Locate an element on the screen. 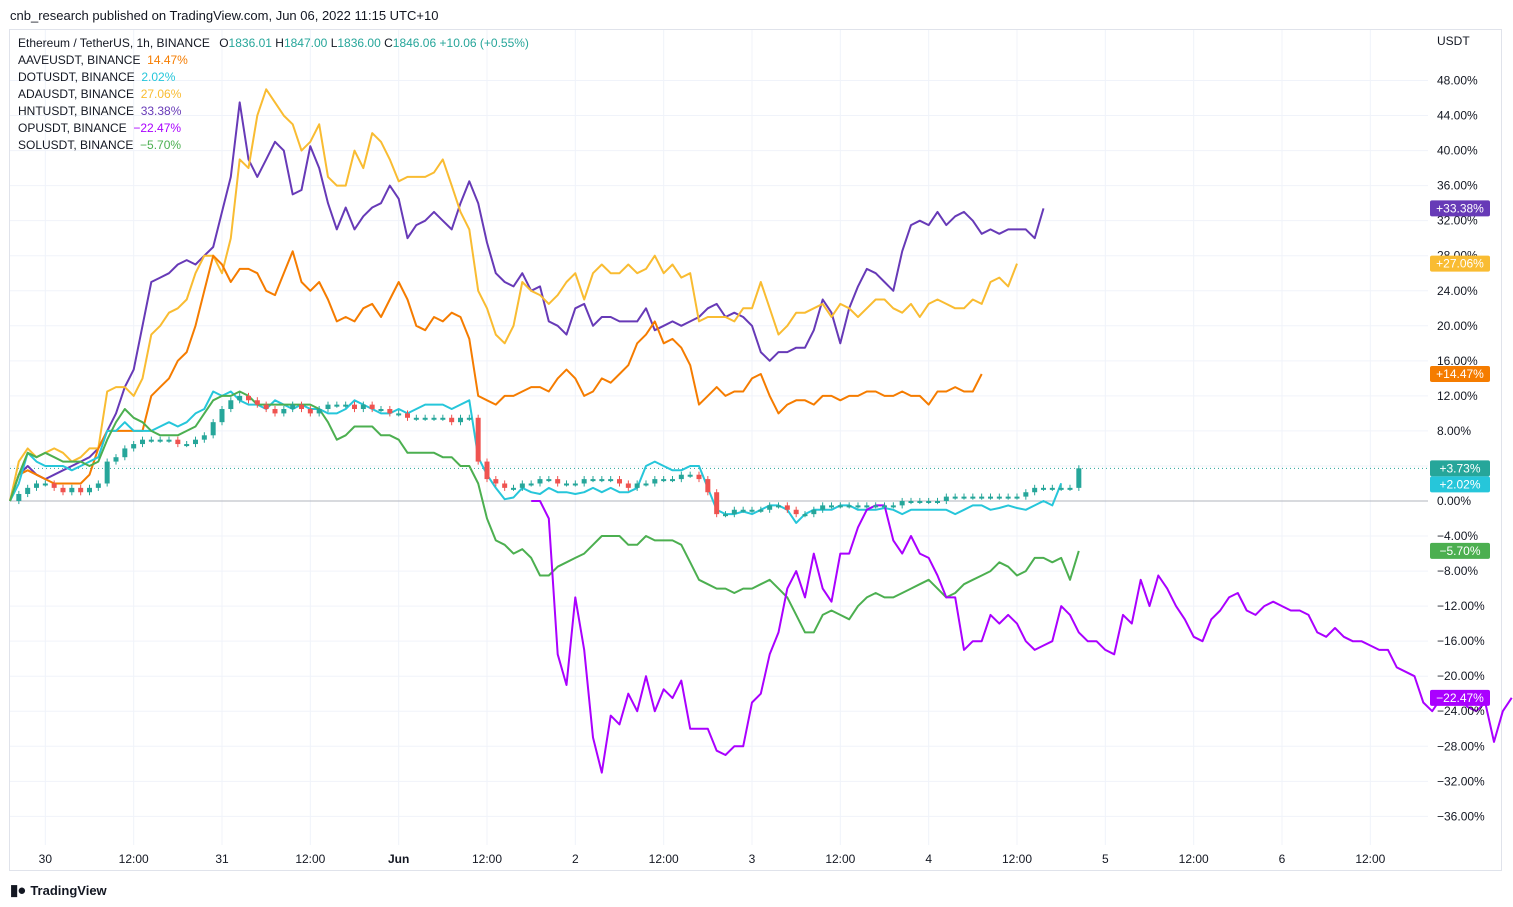 The height and width of the screenshot is (907, 1513). x-tick-label: 2 is located at coordinates (575, 859).